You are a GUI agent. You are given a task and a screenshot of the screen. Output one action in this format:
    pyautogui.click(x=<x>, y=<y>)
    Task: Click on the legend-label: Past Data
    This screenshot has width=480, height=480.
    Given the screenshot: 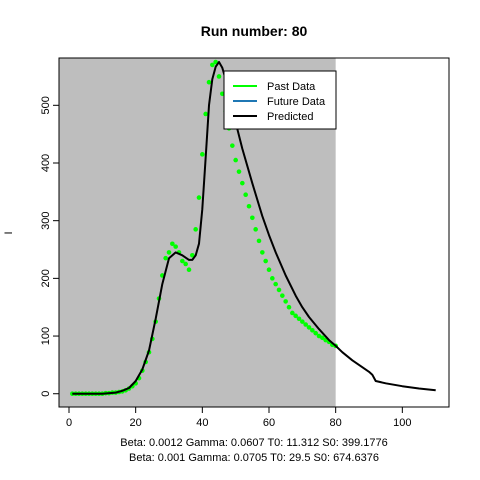 What is the action you would take?
    pyautogui.click(x=291, y=87)
    